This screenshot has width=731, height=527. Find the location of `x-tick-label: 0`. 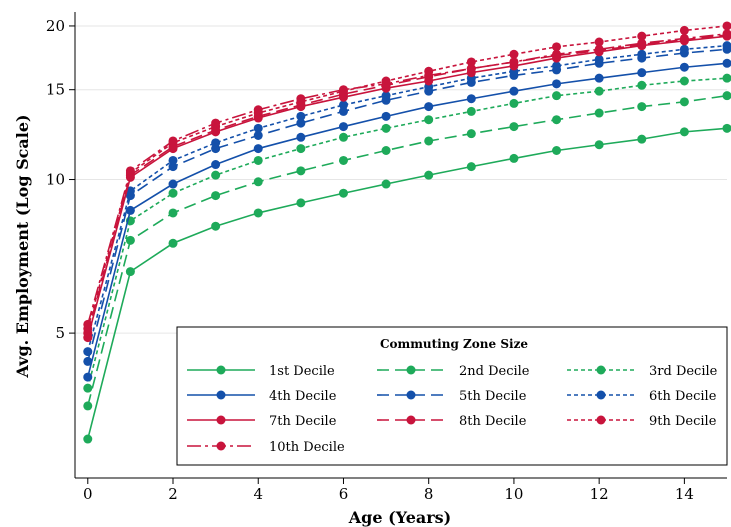

x-tick-label: 0 is located at coordinates (88, 494).